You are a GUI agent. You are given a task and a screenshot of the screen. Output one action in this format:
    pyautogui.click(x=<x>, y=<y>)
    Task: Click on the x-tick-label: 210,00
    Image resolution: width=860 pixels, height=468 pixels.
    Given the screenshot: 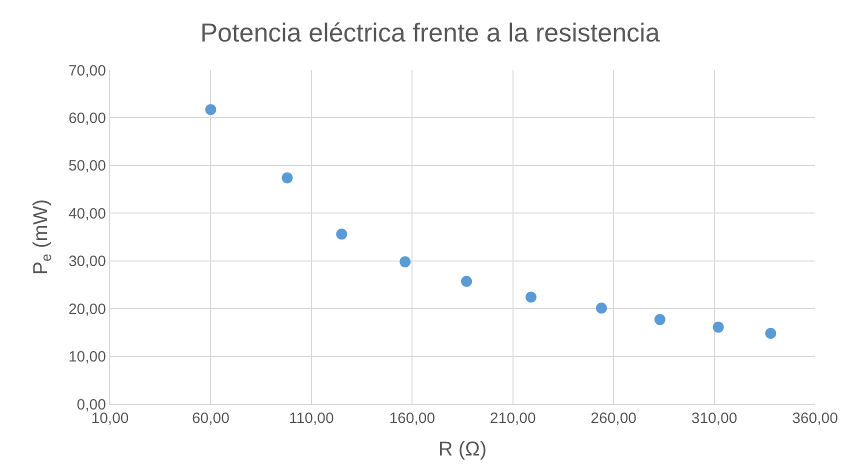 What is the action you would take?
    pyautogui.click(x=513, y=418)
    